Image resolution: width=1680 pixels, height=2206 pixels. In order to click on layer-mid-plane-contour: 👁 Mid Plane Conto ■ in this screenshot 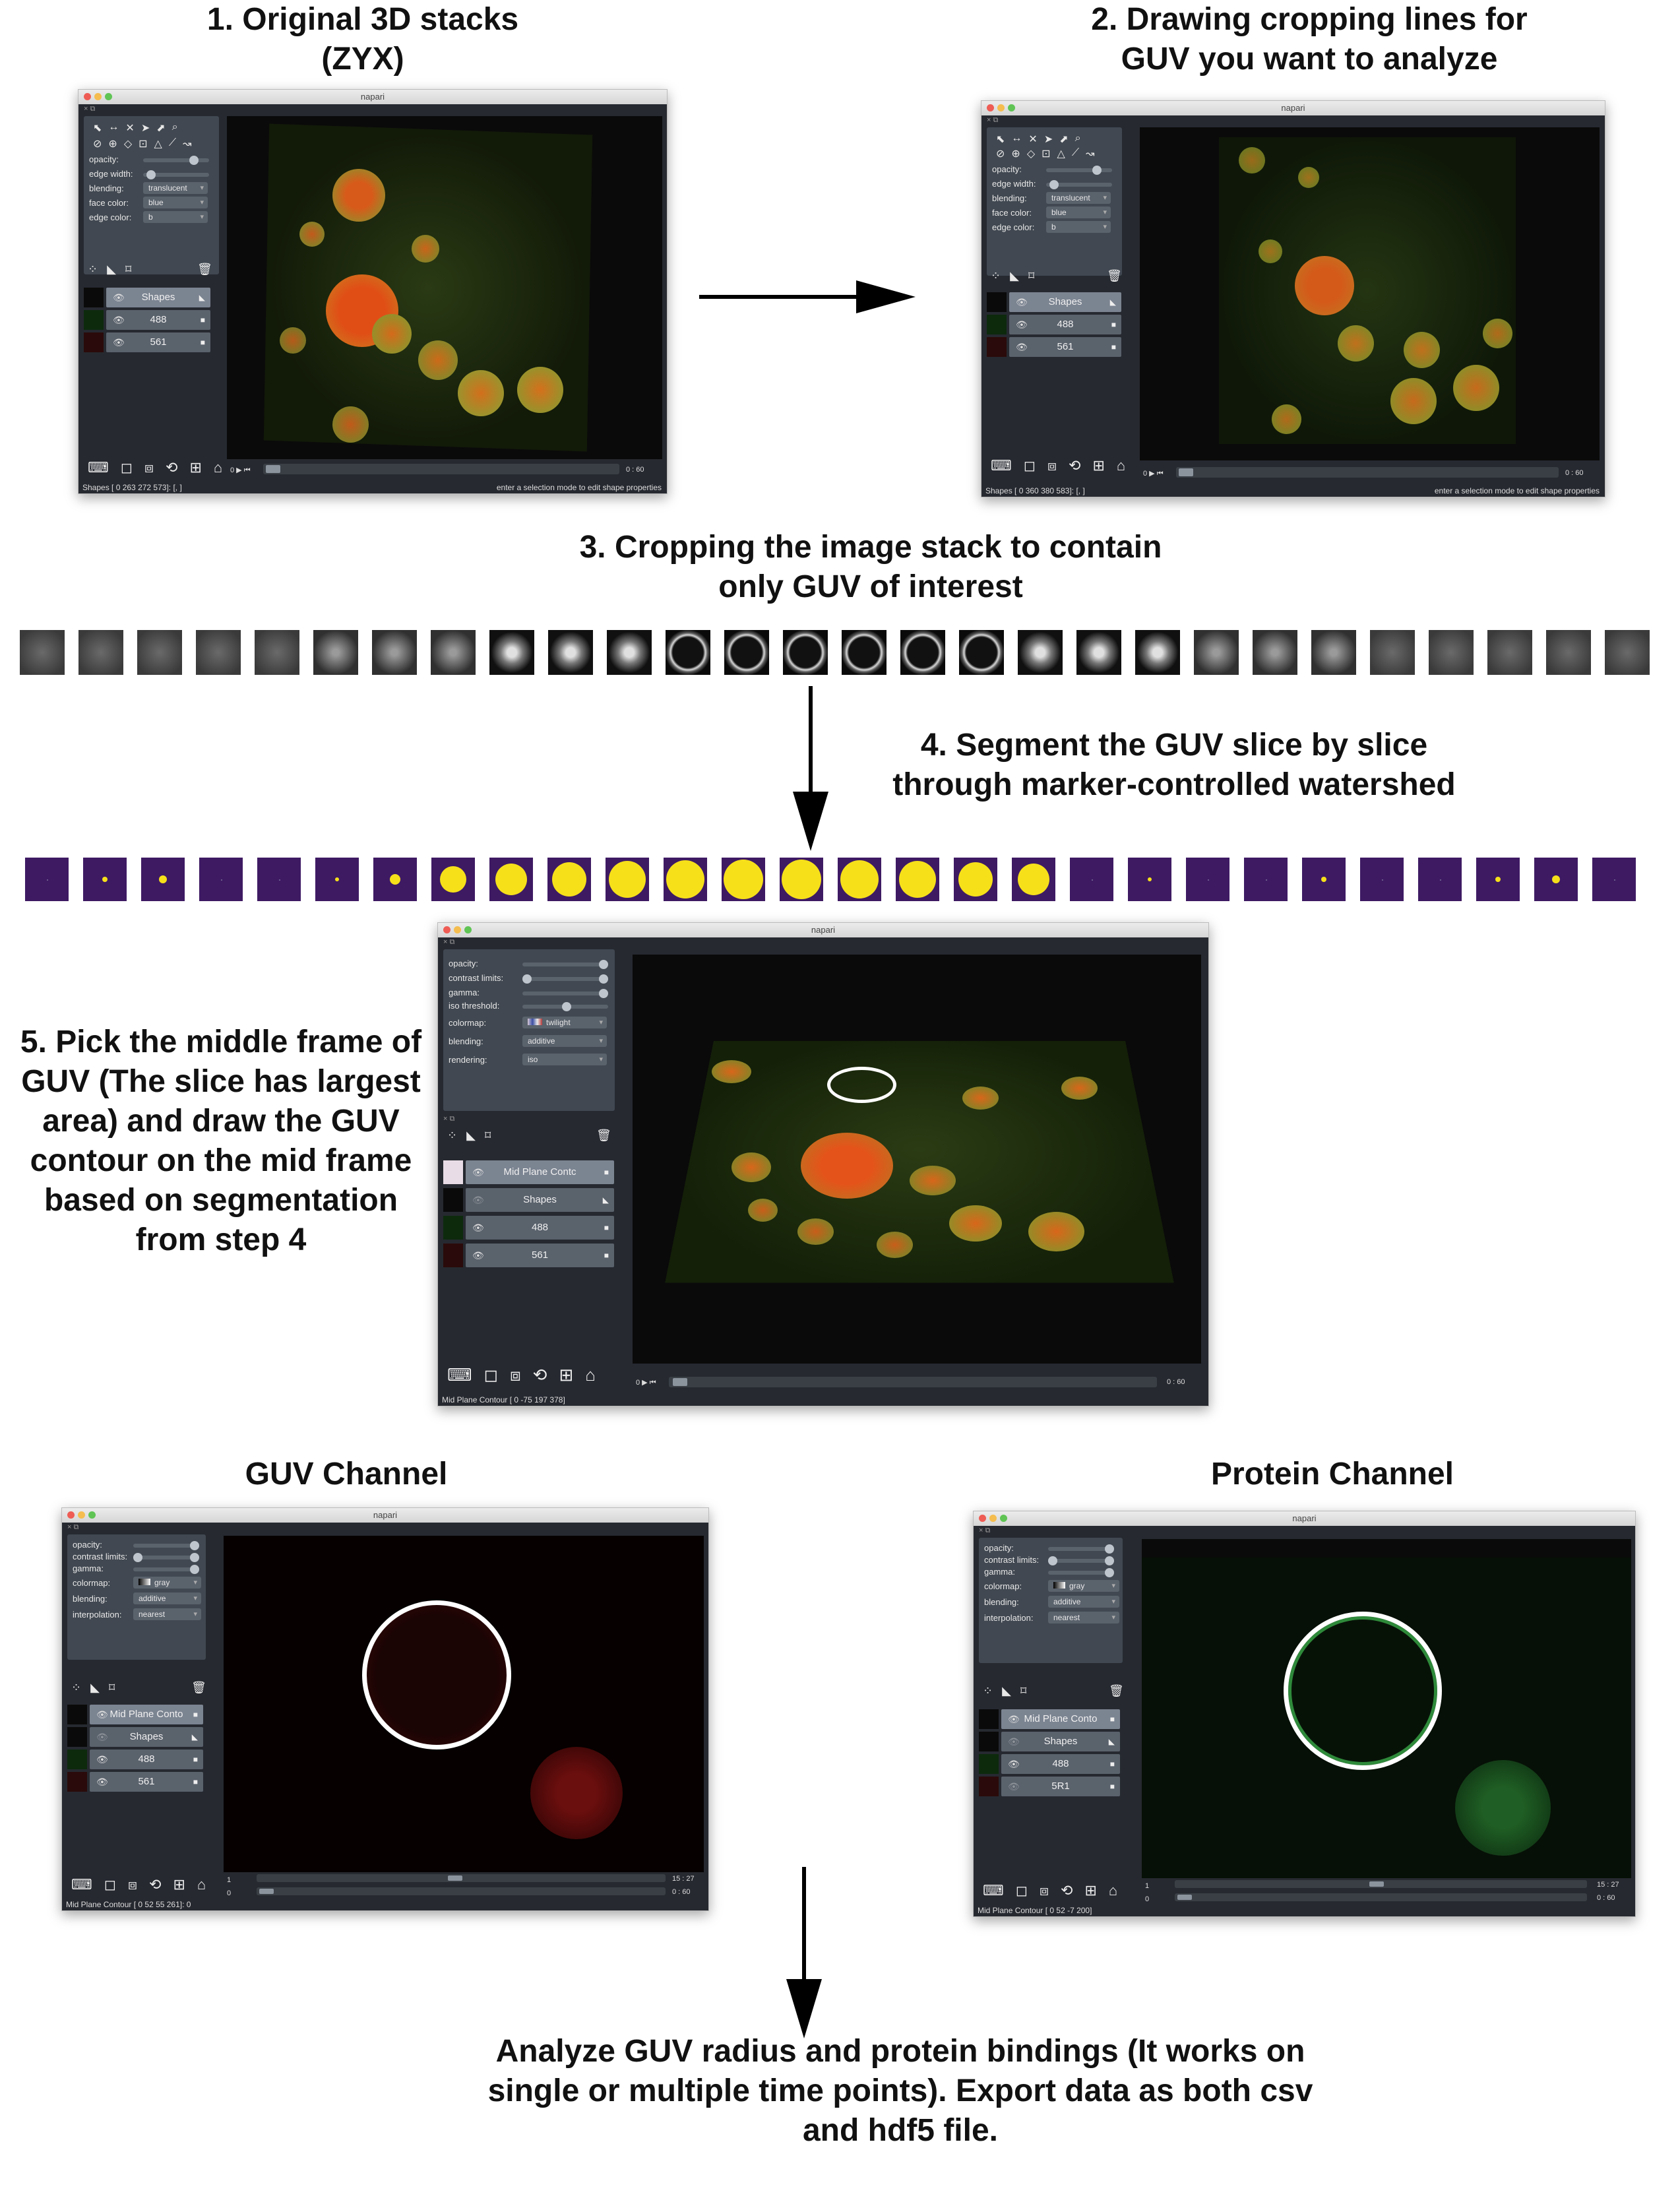, I will do `click(135, 1714)`.